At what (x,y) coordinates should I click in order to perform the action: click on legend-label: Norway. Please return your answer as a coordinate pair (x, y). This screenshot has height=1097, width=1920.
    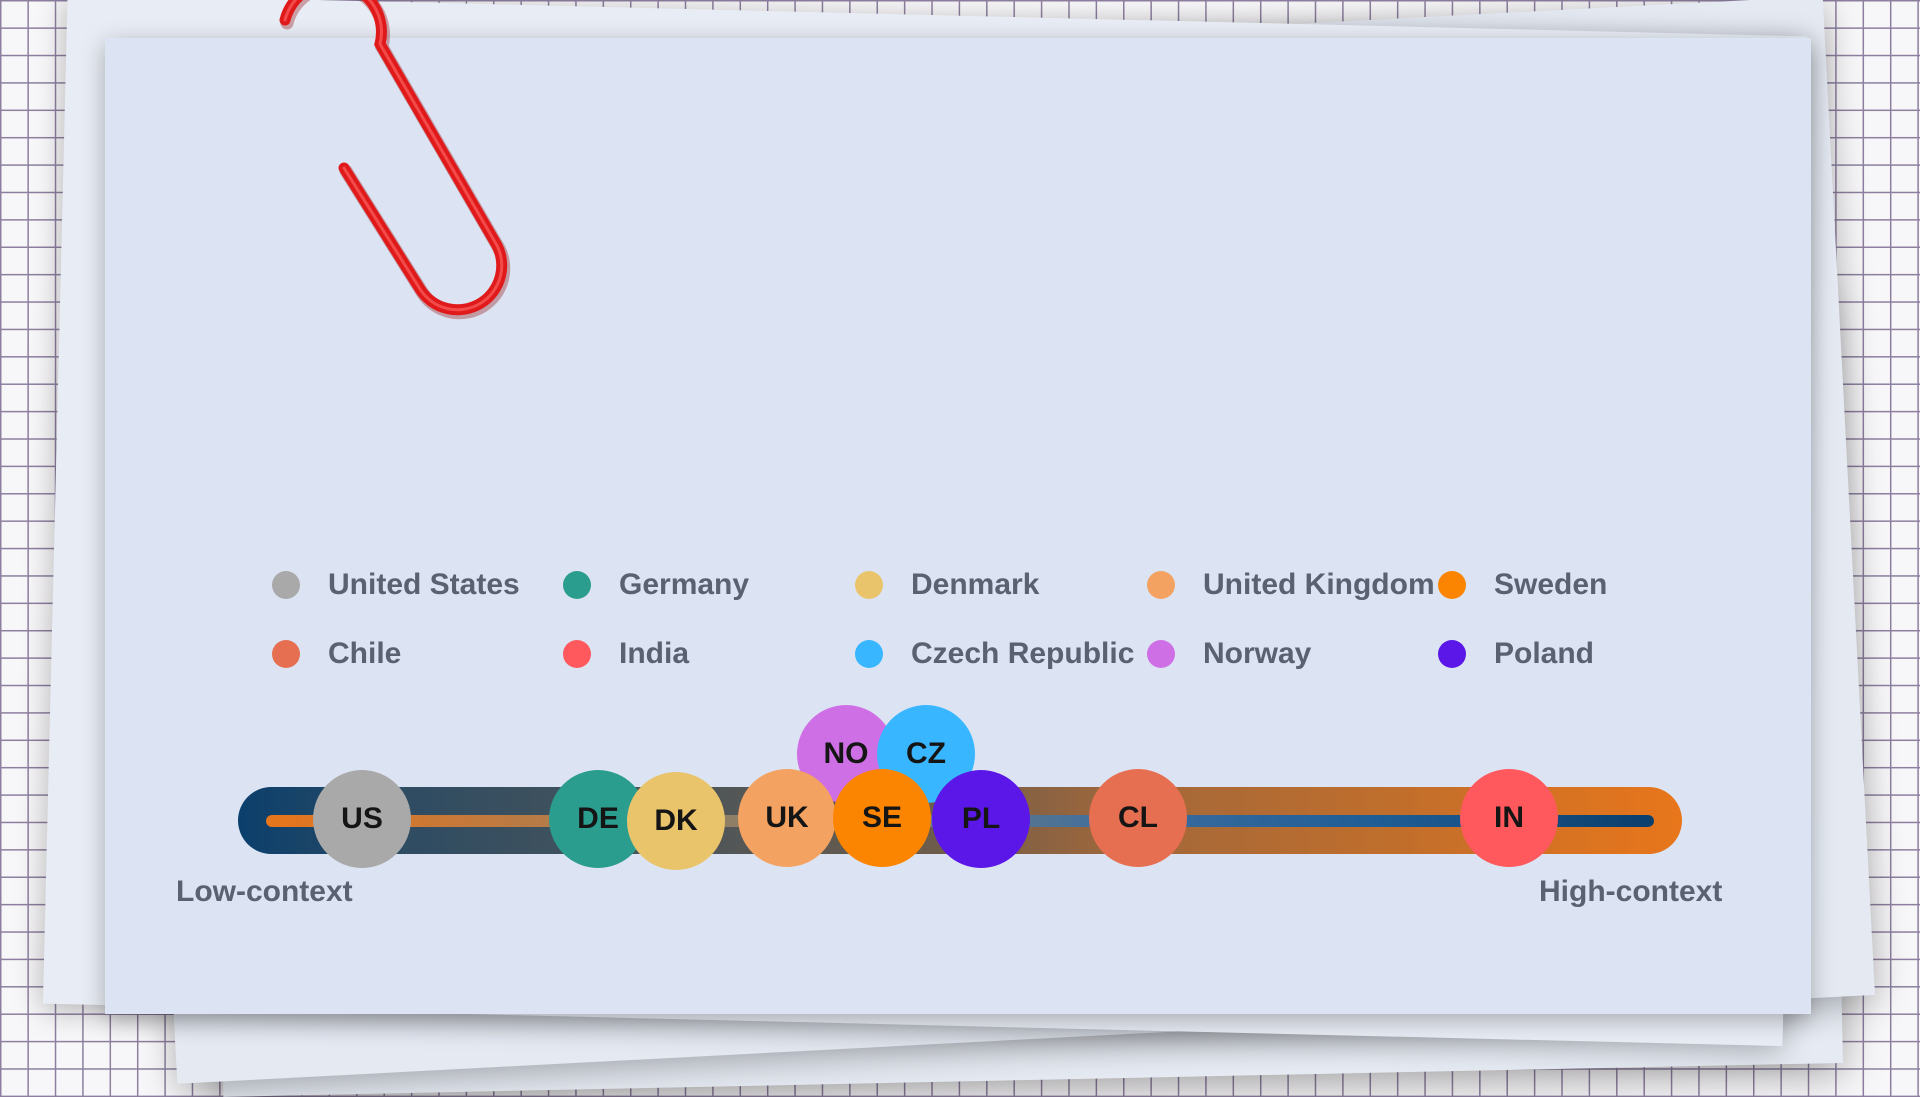
    Looking at the image, I should click on (1257, 653).